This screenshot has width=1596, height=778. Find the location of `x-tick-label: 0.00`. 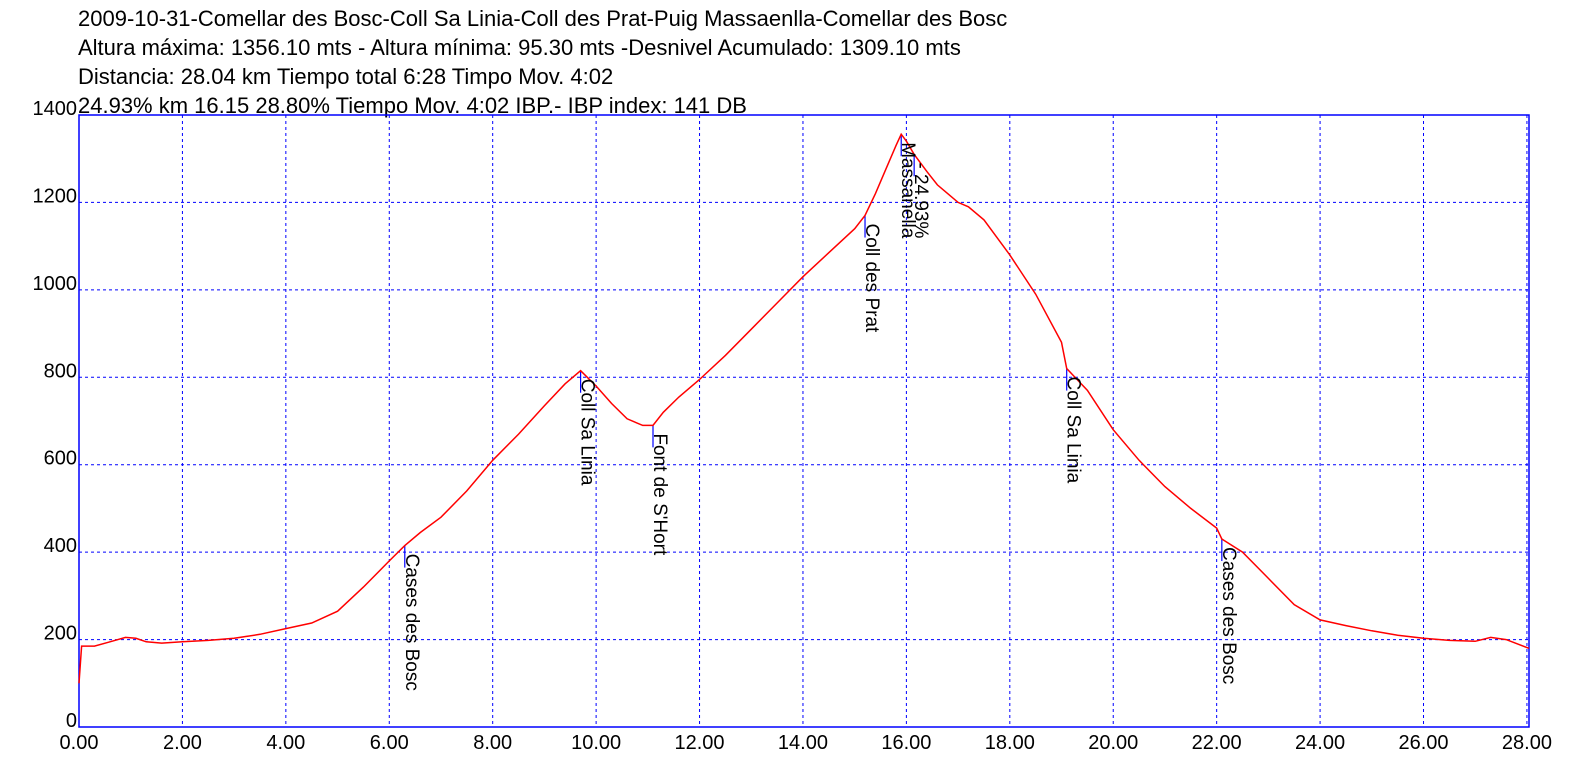

x-tick-label: 0.00 is located at coordinates (79, 743).